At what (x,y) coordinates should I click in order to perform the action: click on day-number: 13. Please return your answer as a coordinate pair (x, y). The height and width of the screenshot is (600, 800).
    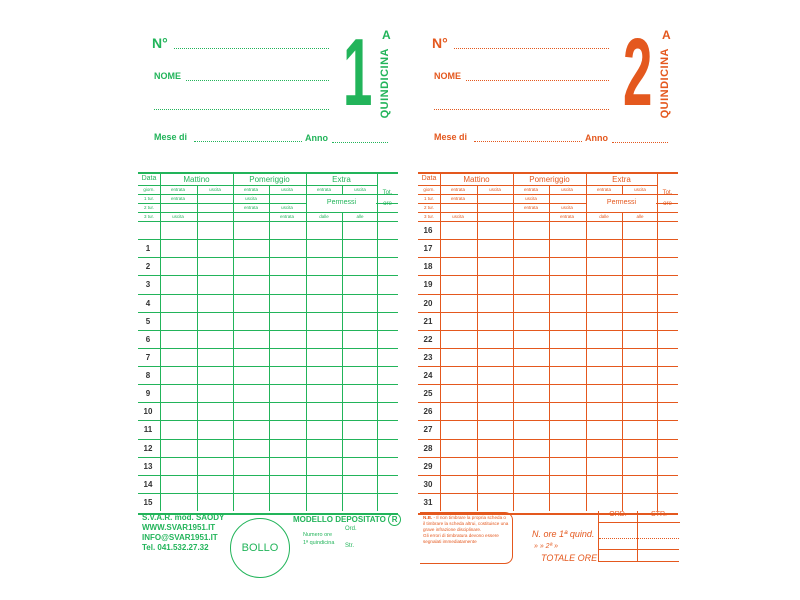
    Looking at the image, I should click on (148, 466).